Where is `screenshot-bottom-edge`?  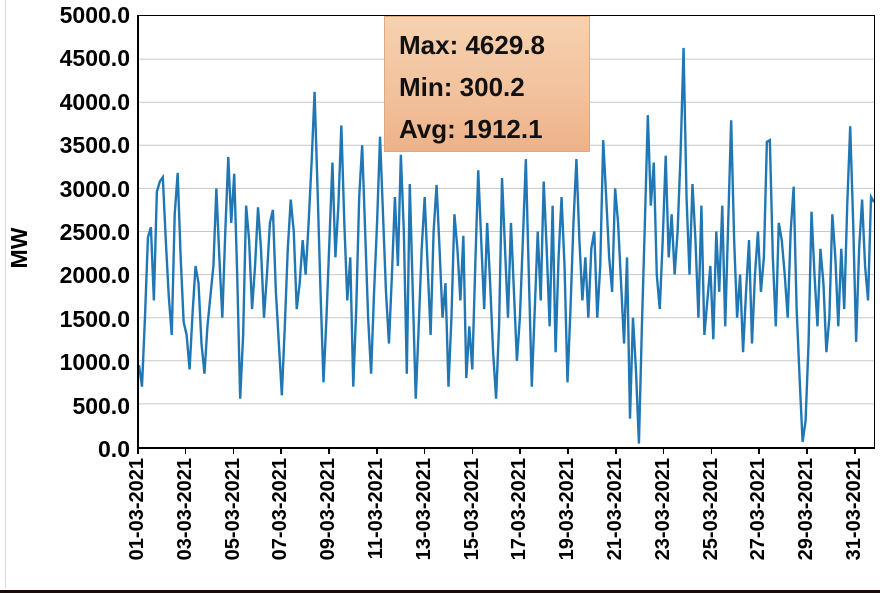 screenshot-bottom-edge is located at coordinates (440, 591).